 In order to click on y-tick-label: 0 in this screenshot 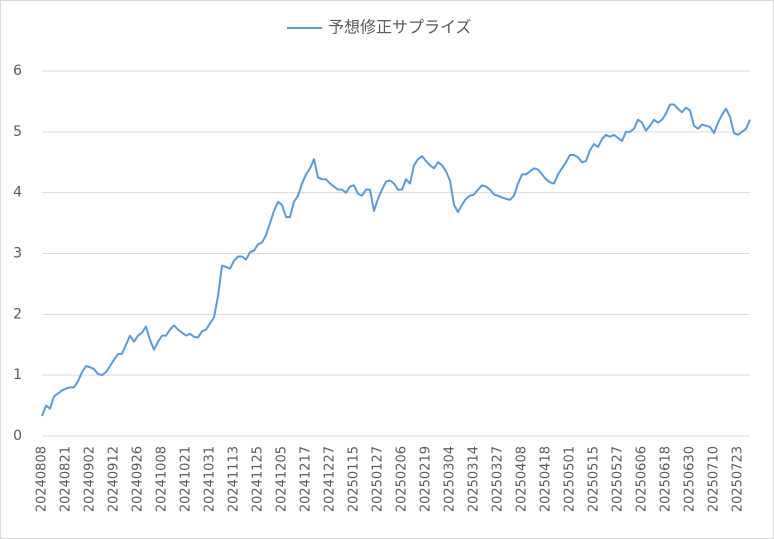, I will do `click(17, 436)`.